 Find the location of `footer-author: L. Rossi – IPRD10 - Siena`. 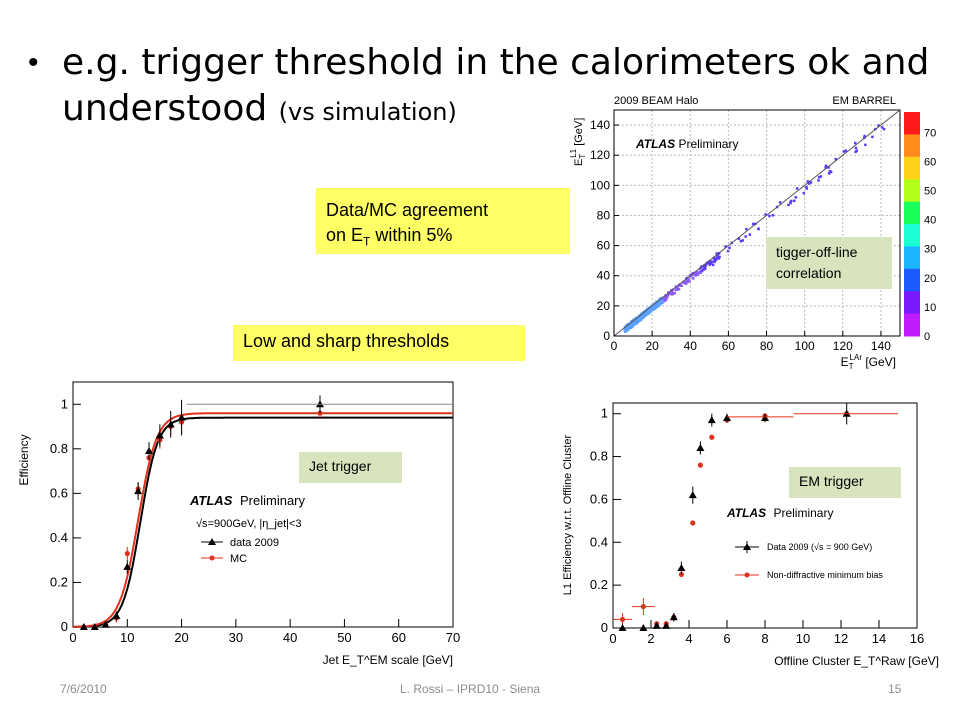

footer-author: L. Rossi – IPRD10 - Siena is located at coordinates (470, 689).